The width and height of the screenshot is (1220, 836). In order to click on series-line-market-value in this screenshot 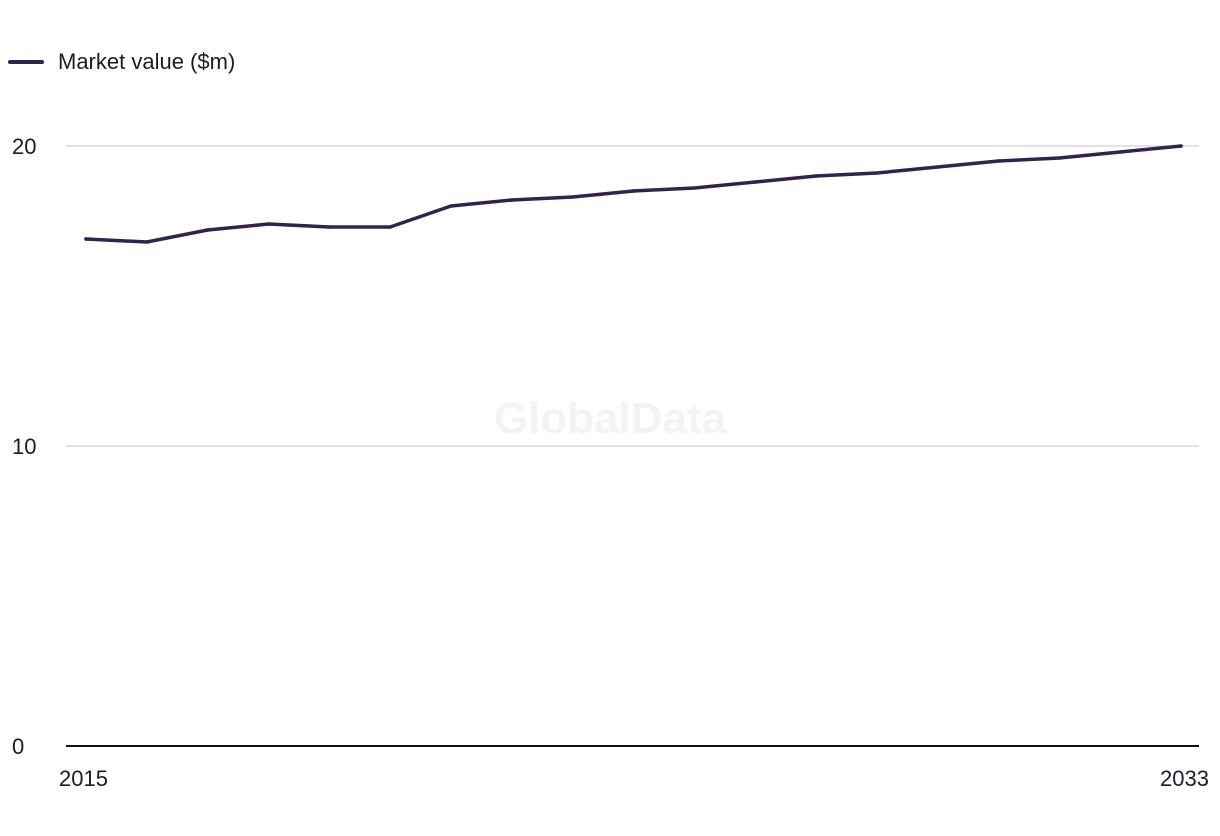, I will do `click(633, 194)`.